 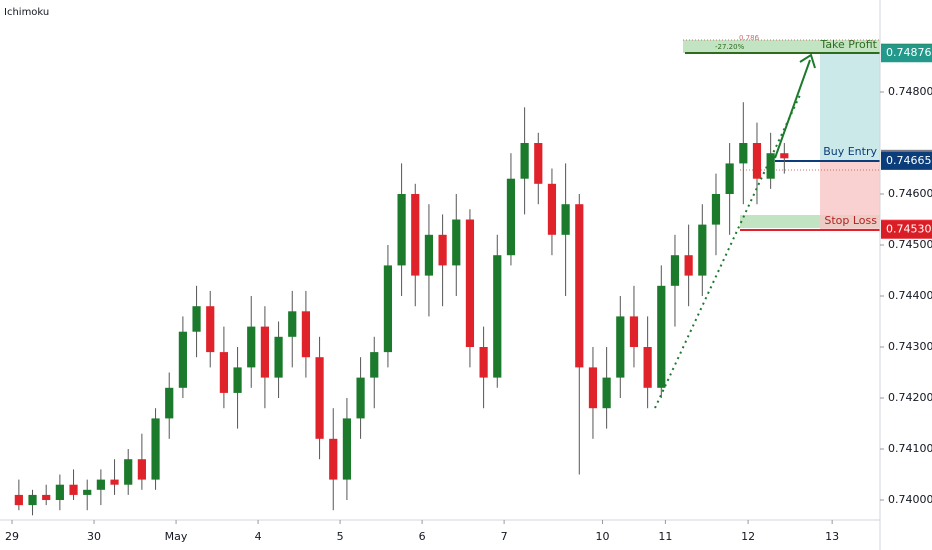 What do you see at coordinates (730, 47) in the screenshot?
I see `fib-percent: -27.20%` at bounding box center [730, 47].